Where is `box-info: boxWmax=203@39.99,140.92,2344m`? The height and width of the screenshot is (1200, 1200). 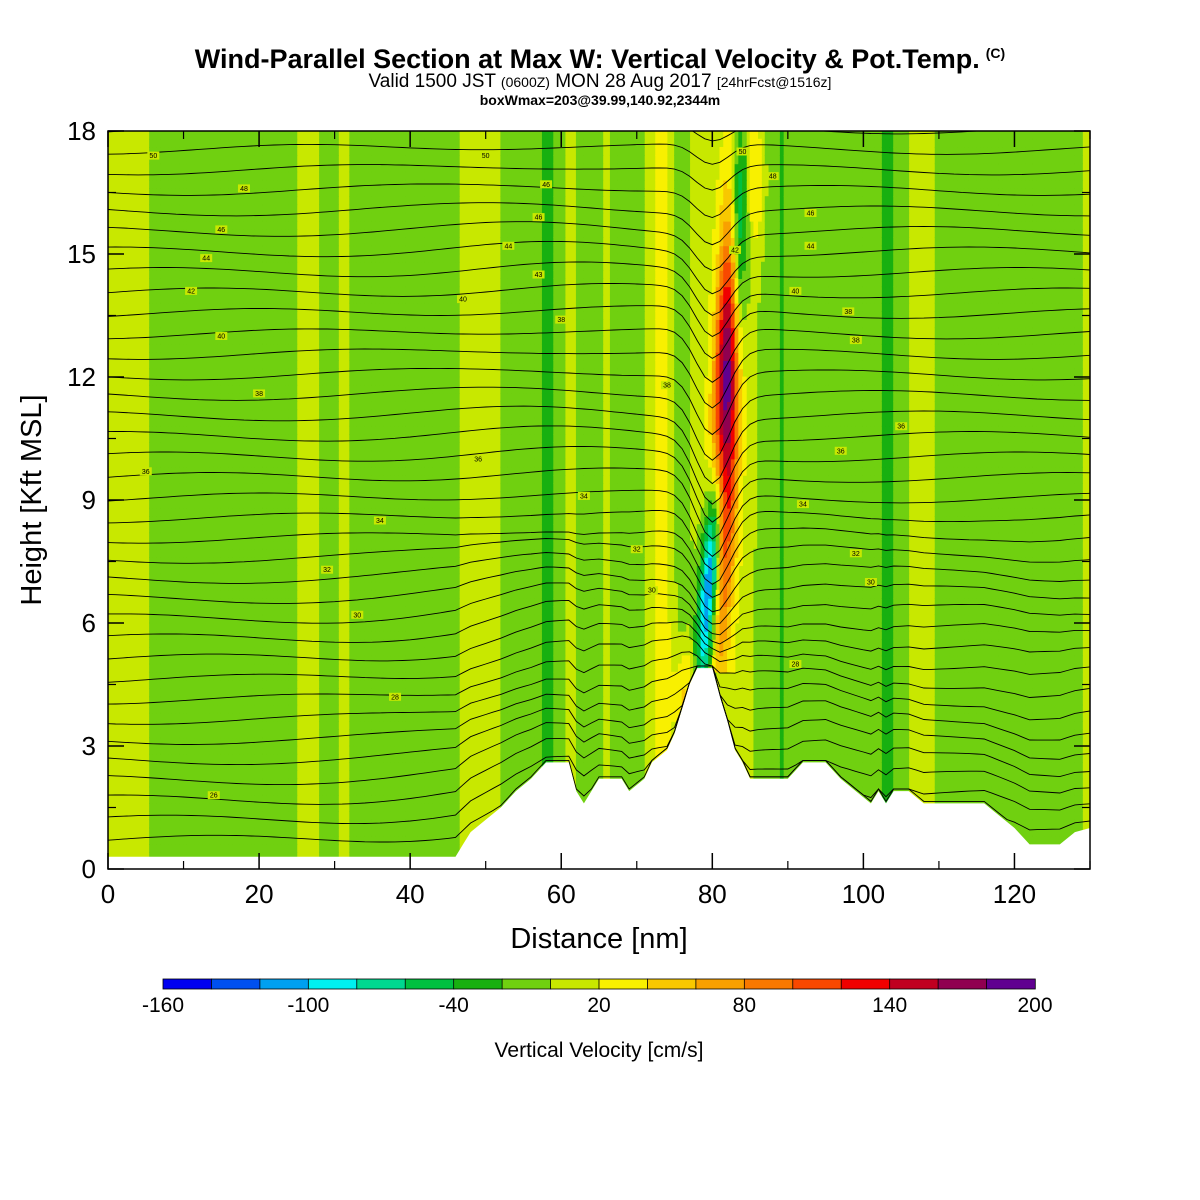 box-info: boxWmax=203@39.99,140.92,2344m is located at coordinates (600, 100).